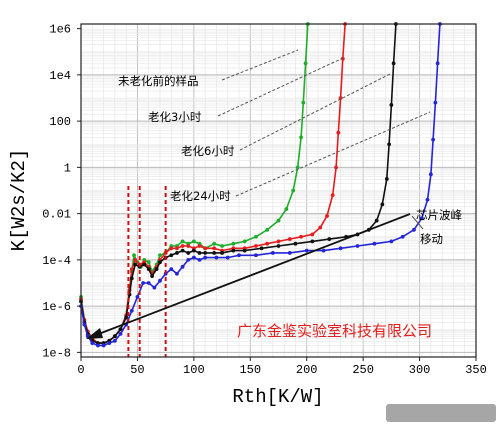  I want to click on y-tick-label: 100, so click(60, 122).